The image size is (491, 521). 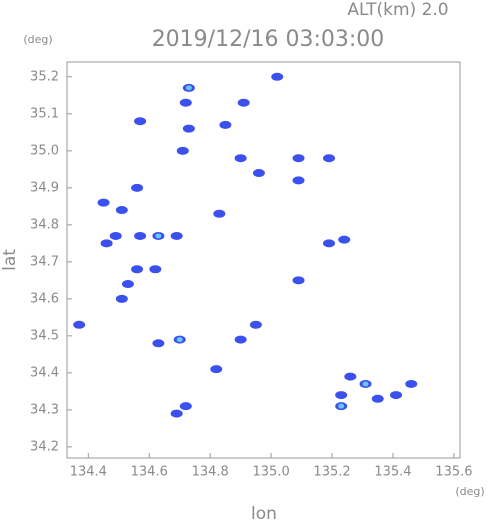 What do you see at coordinates (10, 260) in the screenshot?
I see `y-axis-label: lat` at bounding box center [10, 260].